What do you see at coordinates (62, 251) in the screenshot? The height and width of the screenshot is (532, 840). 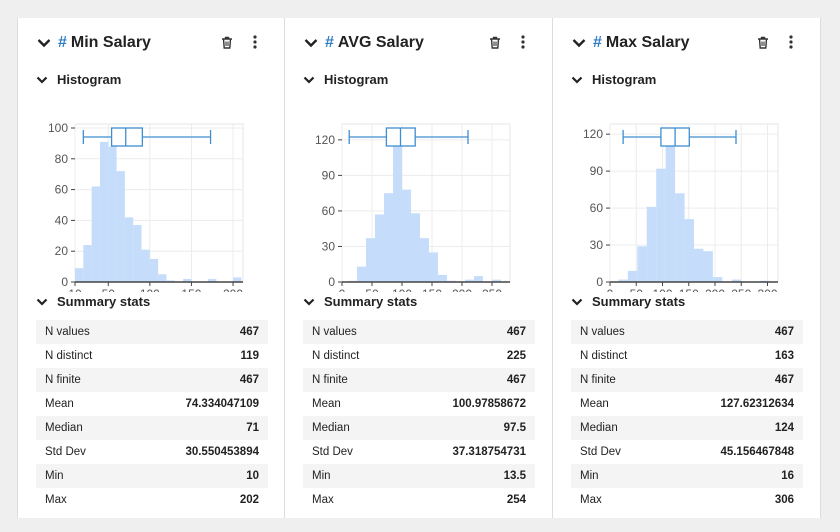 I see `y-tick-label: 20` at bounding box center [62, 251].